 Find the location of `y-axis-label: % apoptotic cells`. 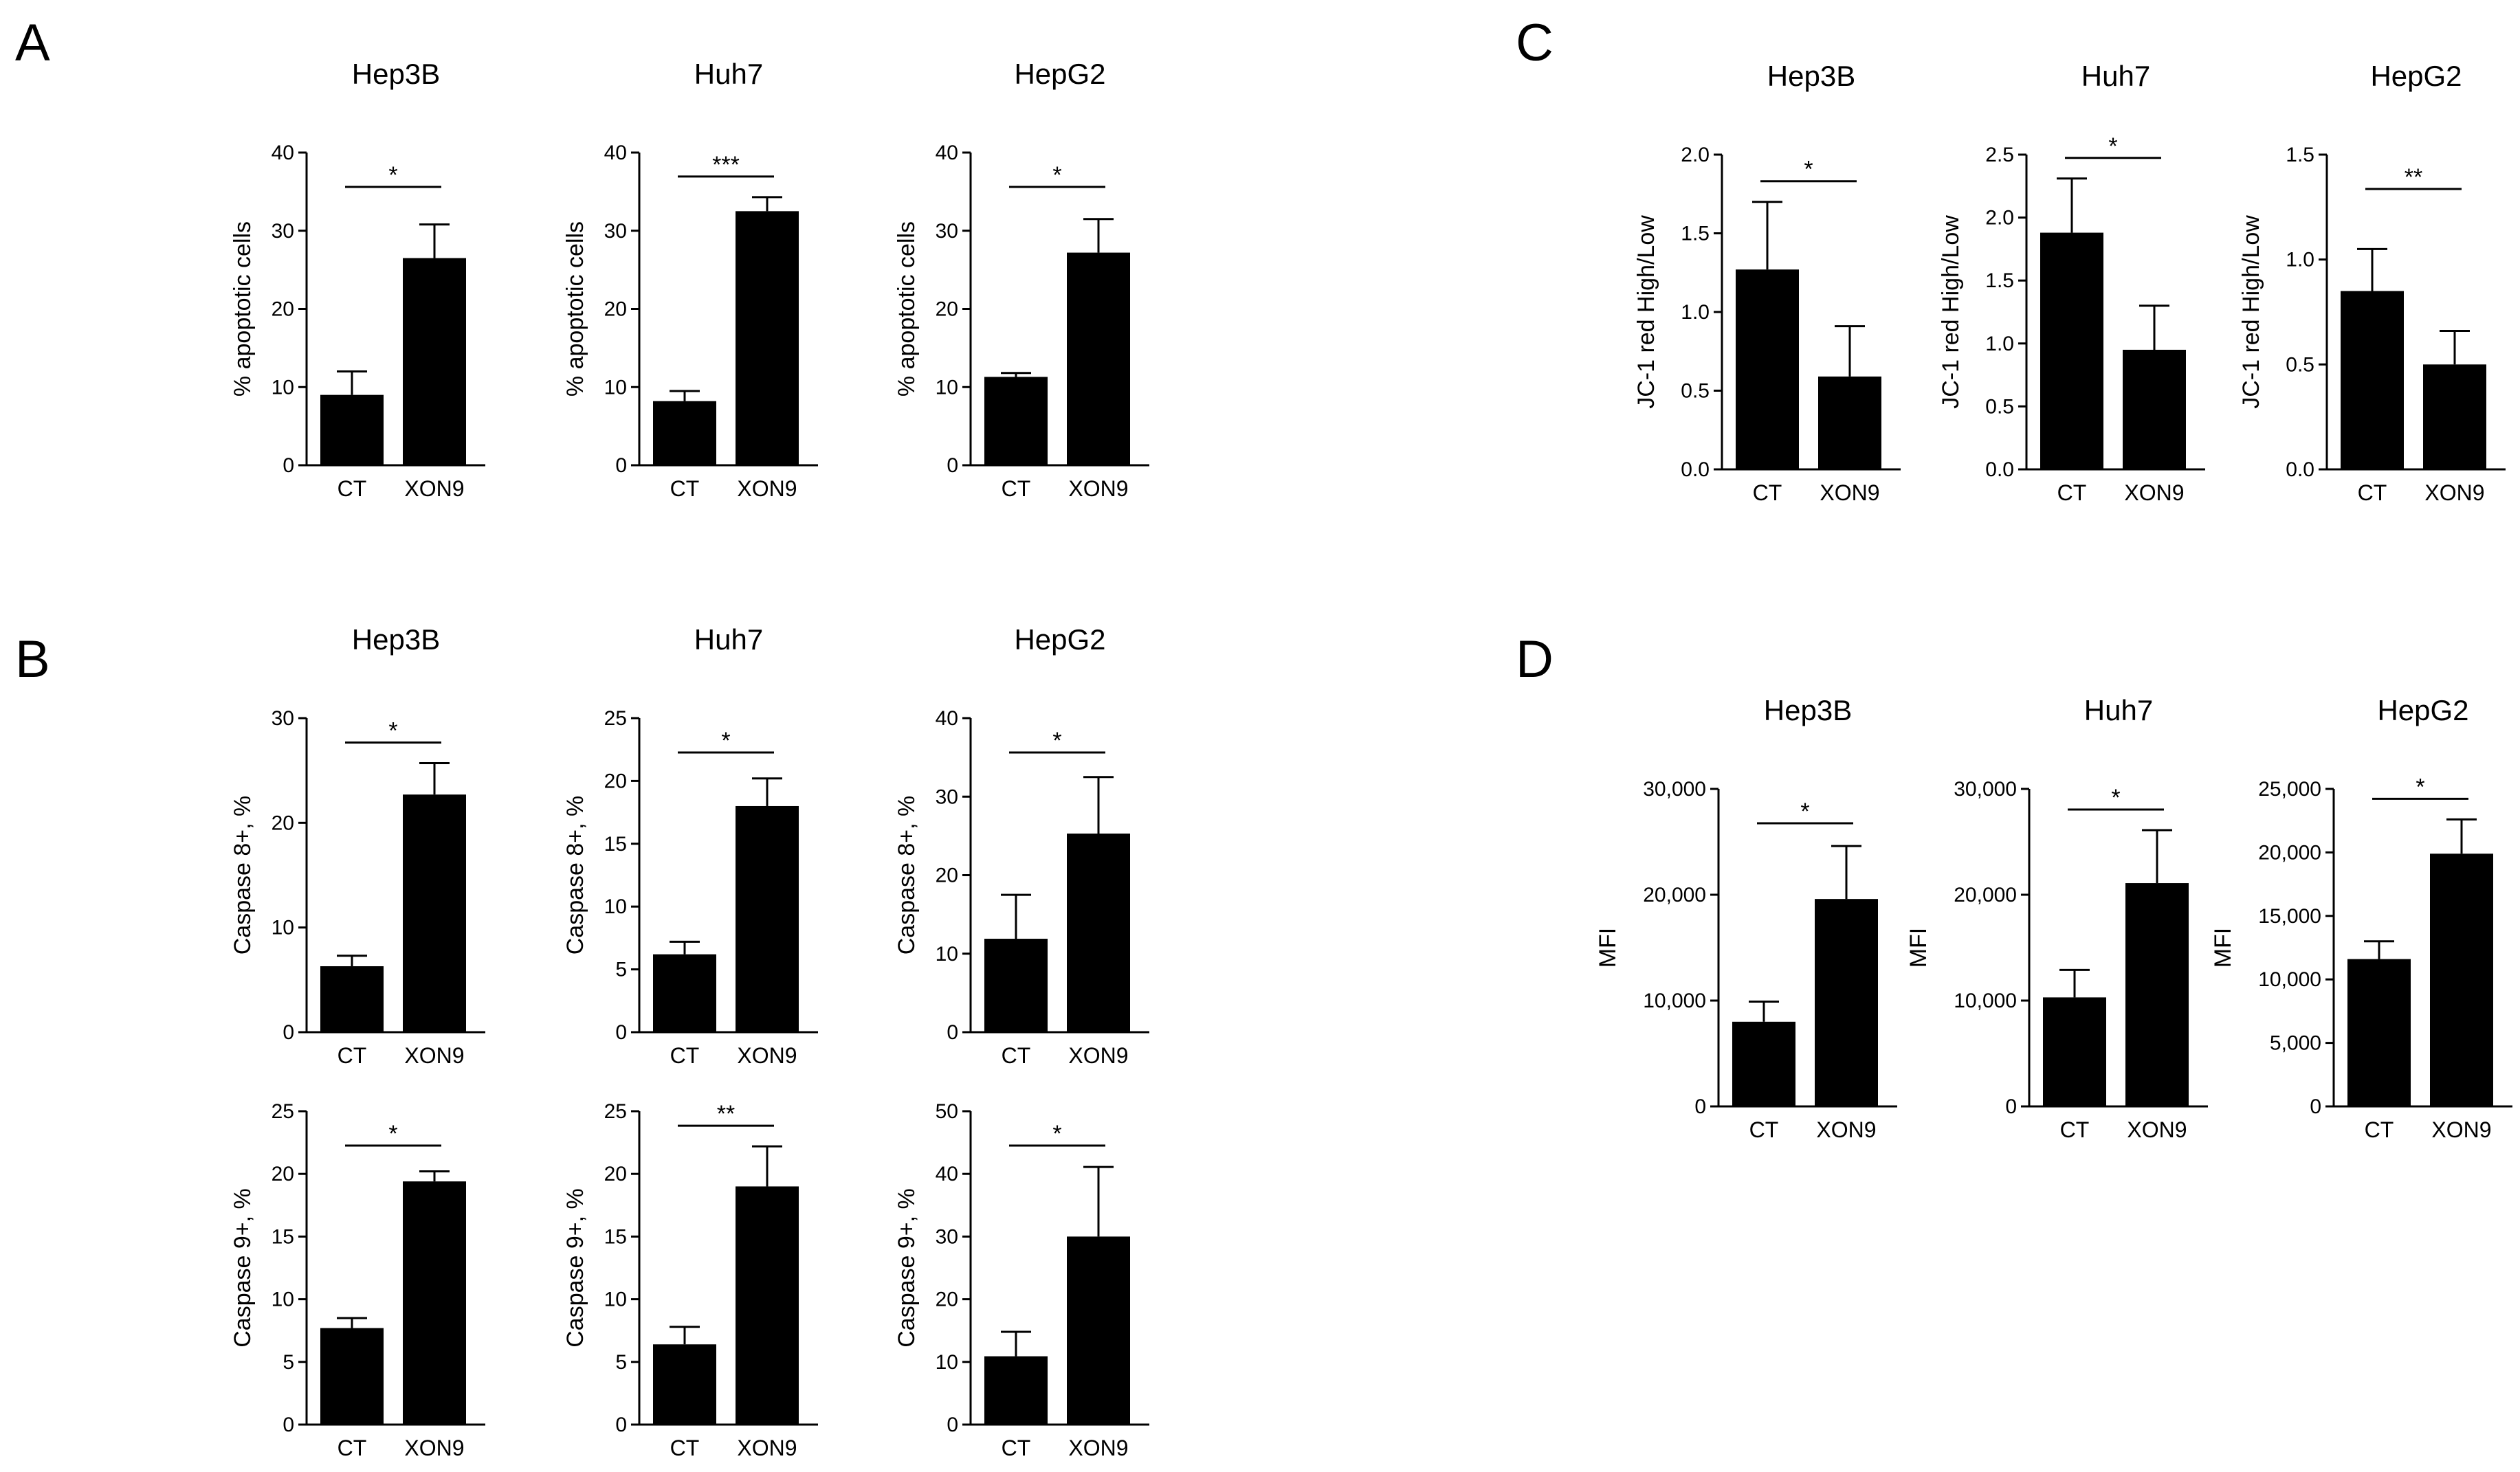

y-axis-label: % apoptotic cells is located at coordinates (575, 309).